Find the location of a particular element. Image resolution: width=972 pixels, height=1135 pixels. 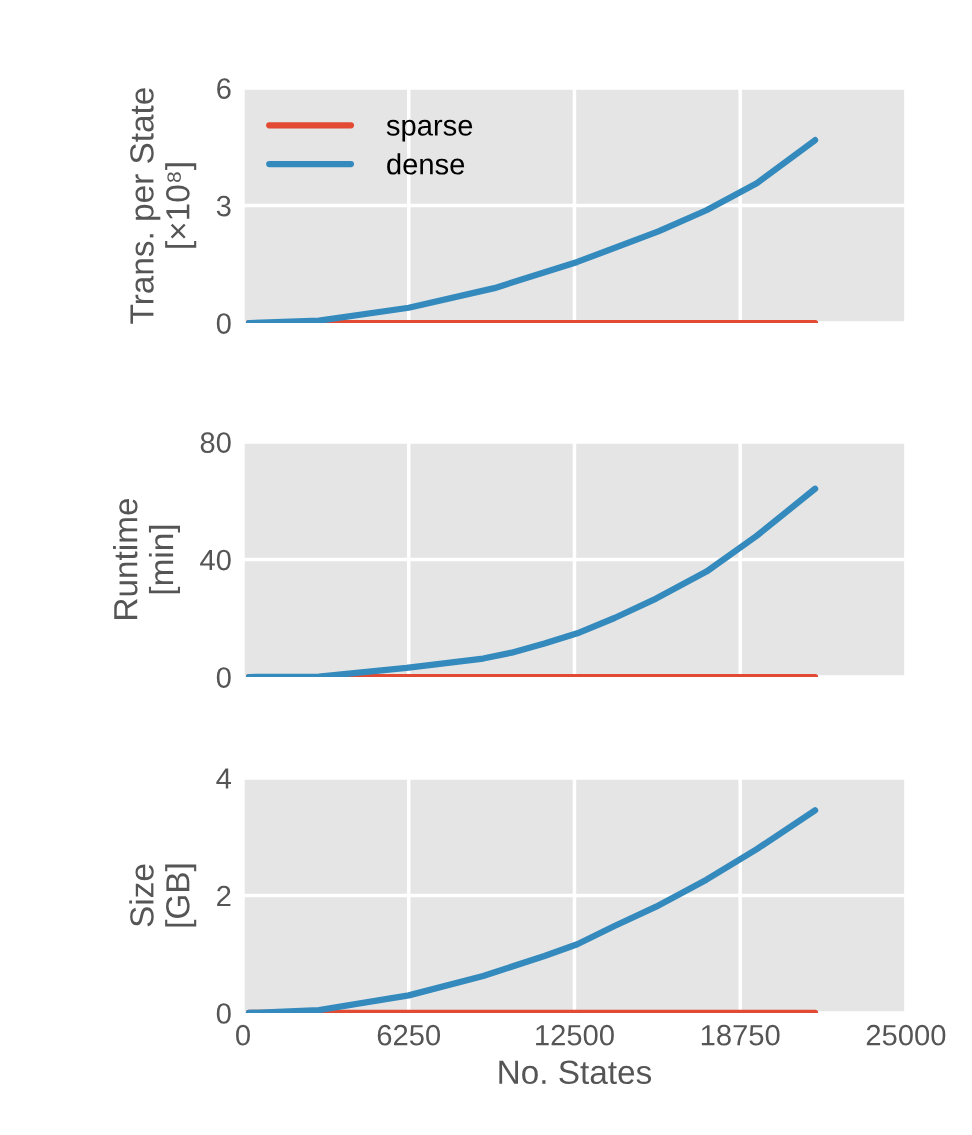

legend-label: sparse is located at coordinates (429, 130).